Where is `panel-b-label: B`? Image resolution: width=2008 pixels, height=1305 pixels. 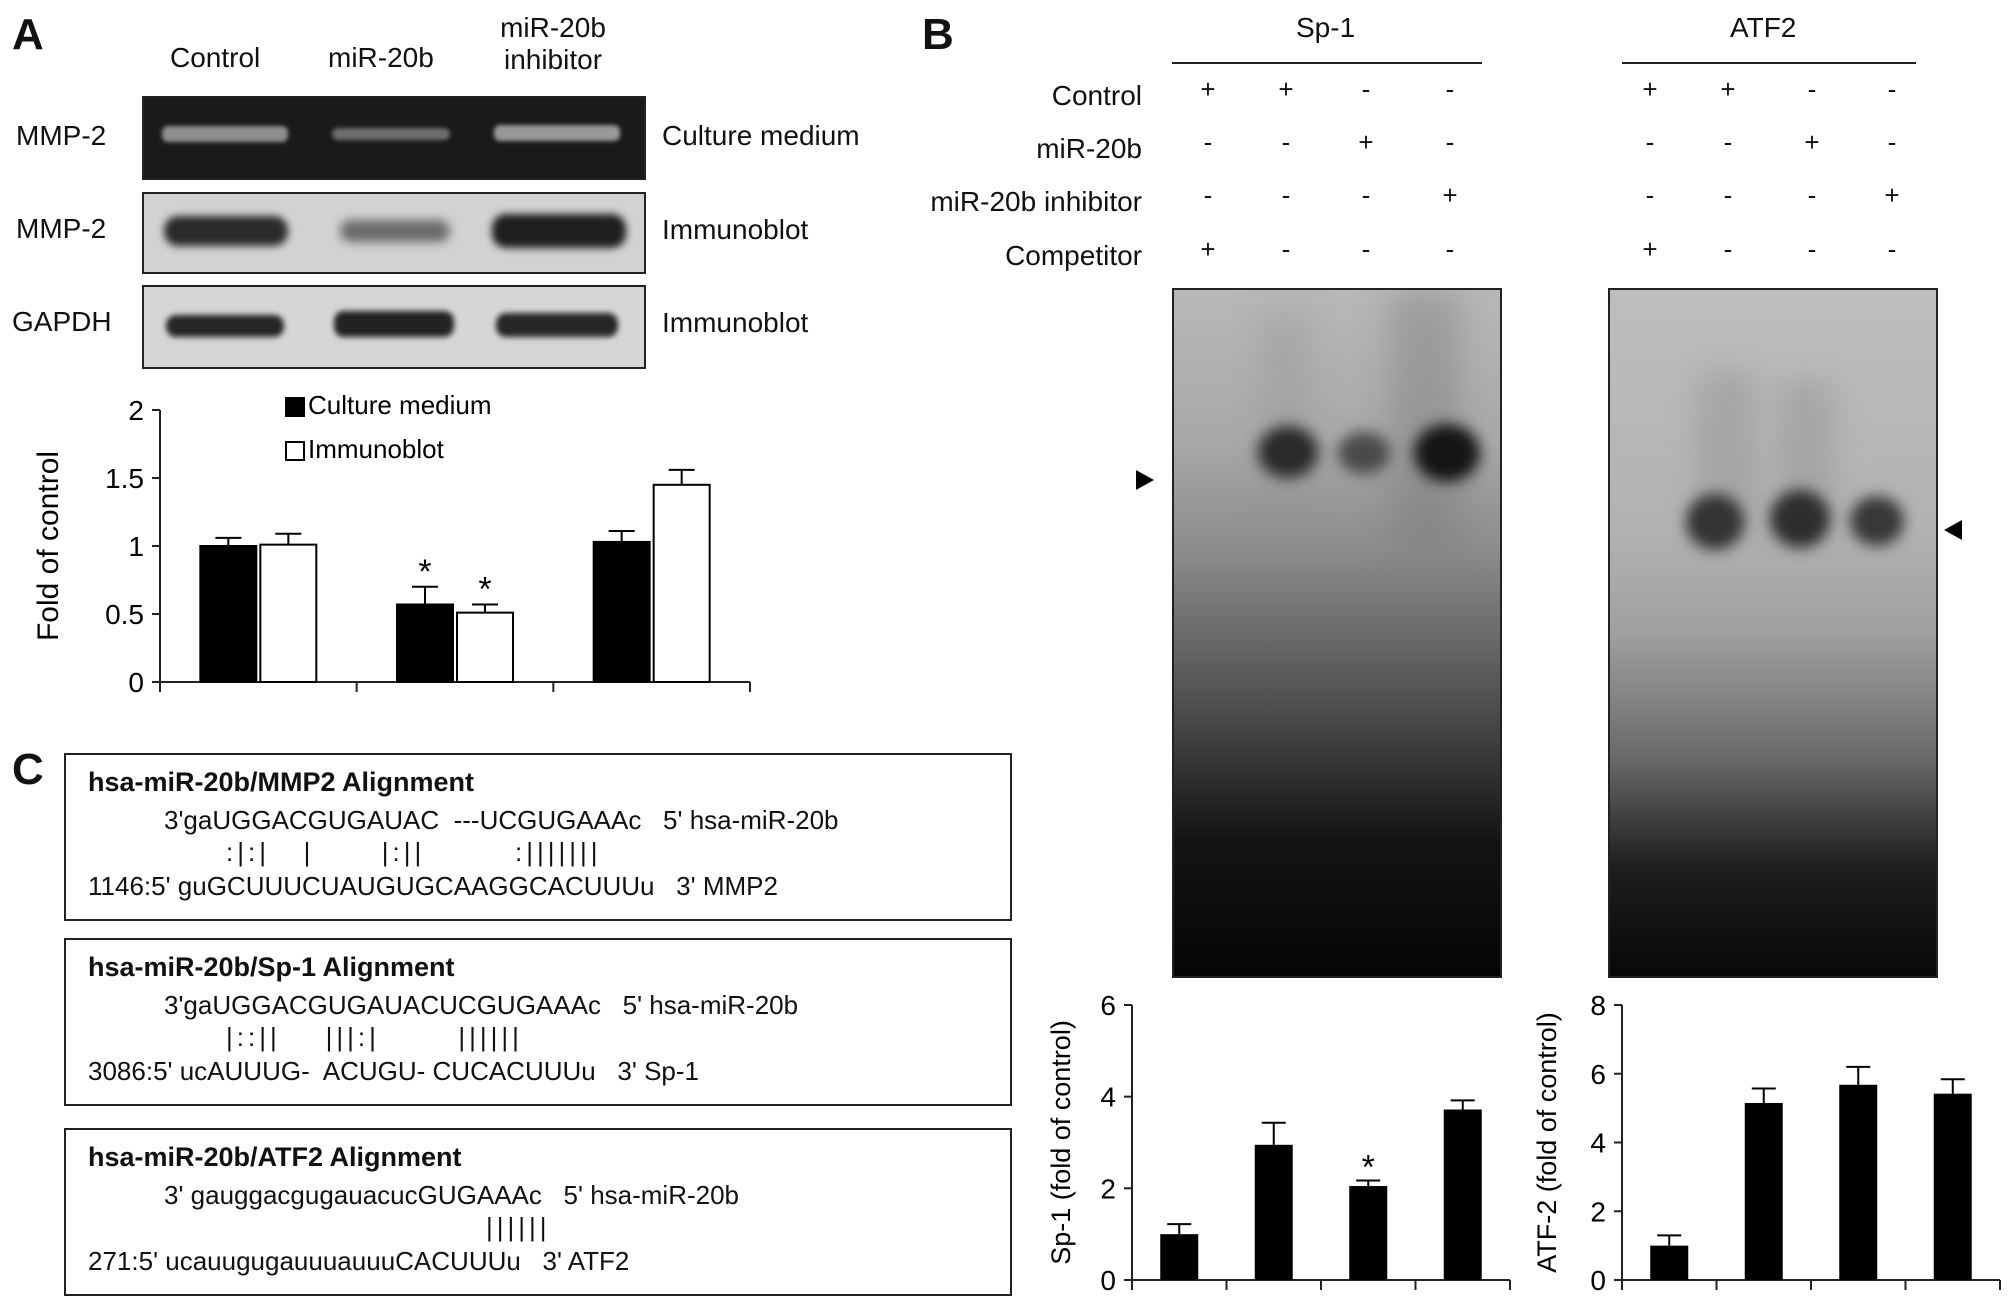
panel-b-label: B is located at coordinates (938, 34).